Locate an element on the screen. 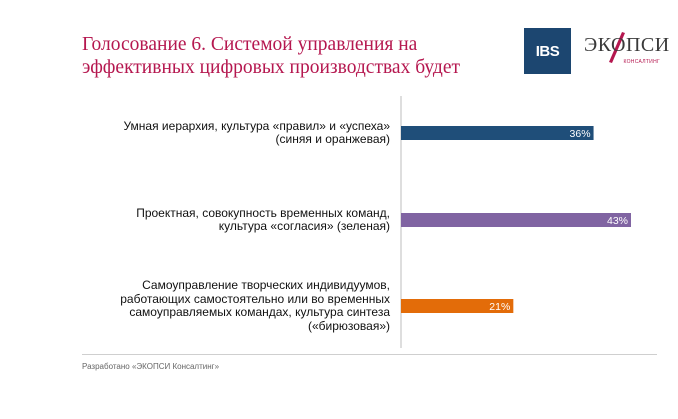 The width and height of the screenshot is (678, 419). ibs-logo: IBS is located at coordinates (547, 51).